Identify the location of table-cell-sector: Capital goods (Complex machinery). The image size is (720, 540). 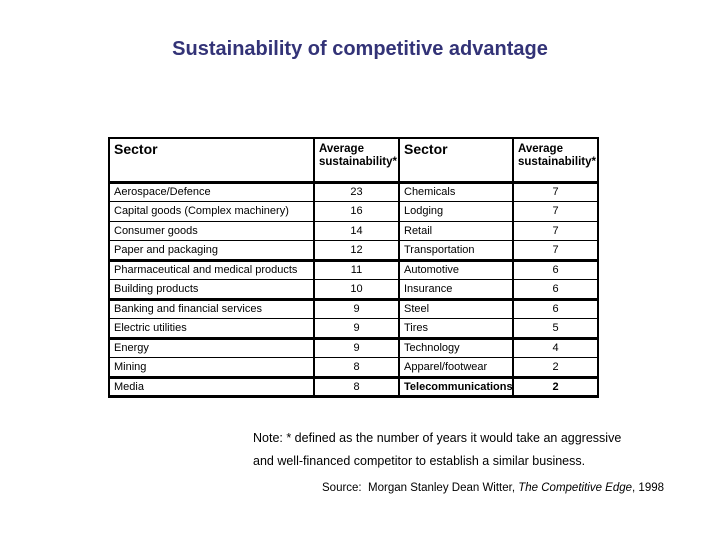
(211, 211).